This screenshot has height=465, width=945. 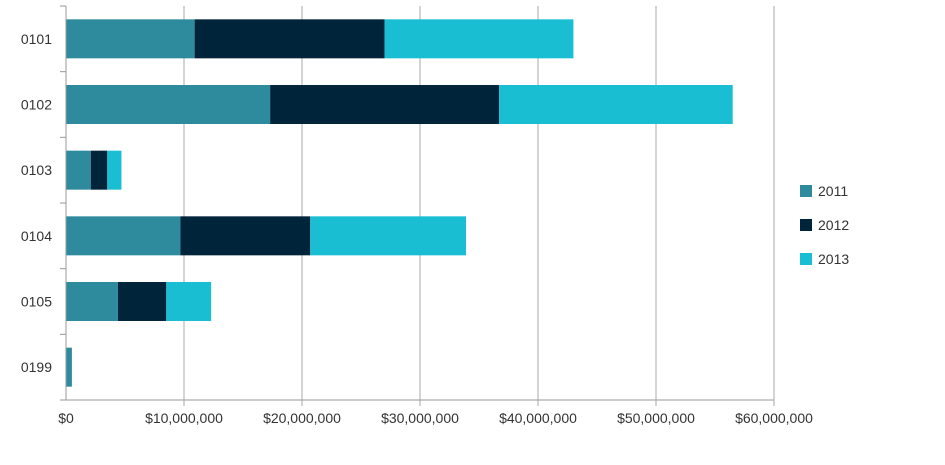 I want to click on y-tick-label: 0105, so click(x=36, y=302).